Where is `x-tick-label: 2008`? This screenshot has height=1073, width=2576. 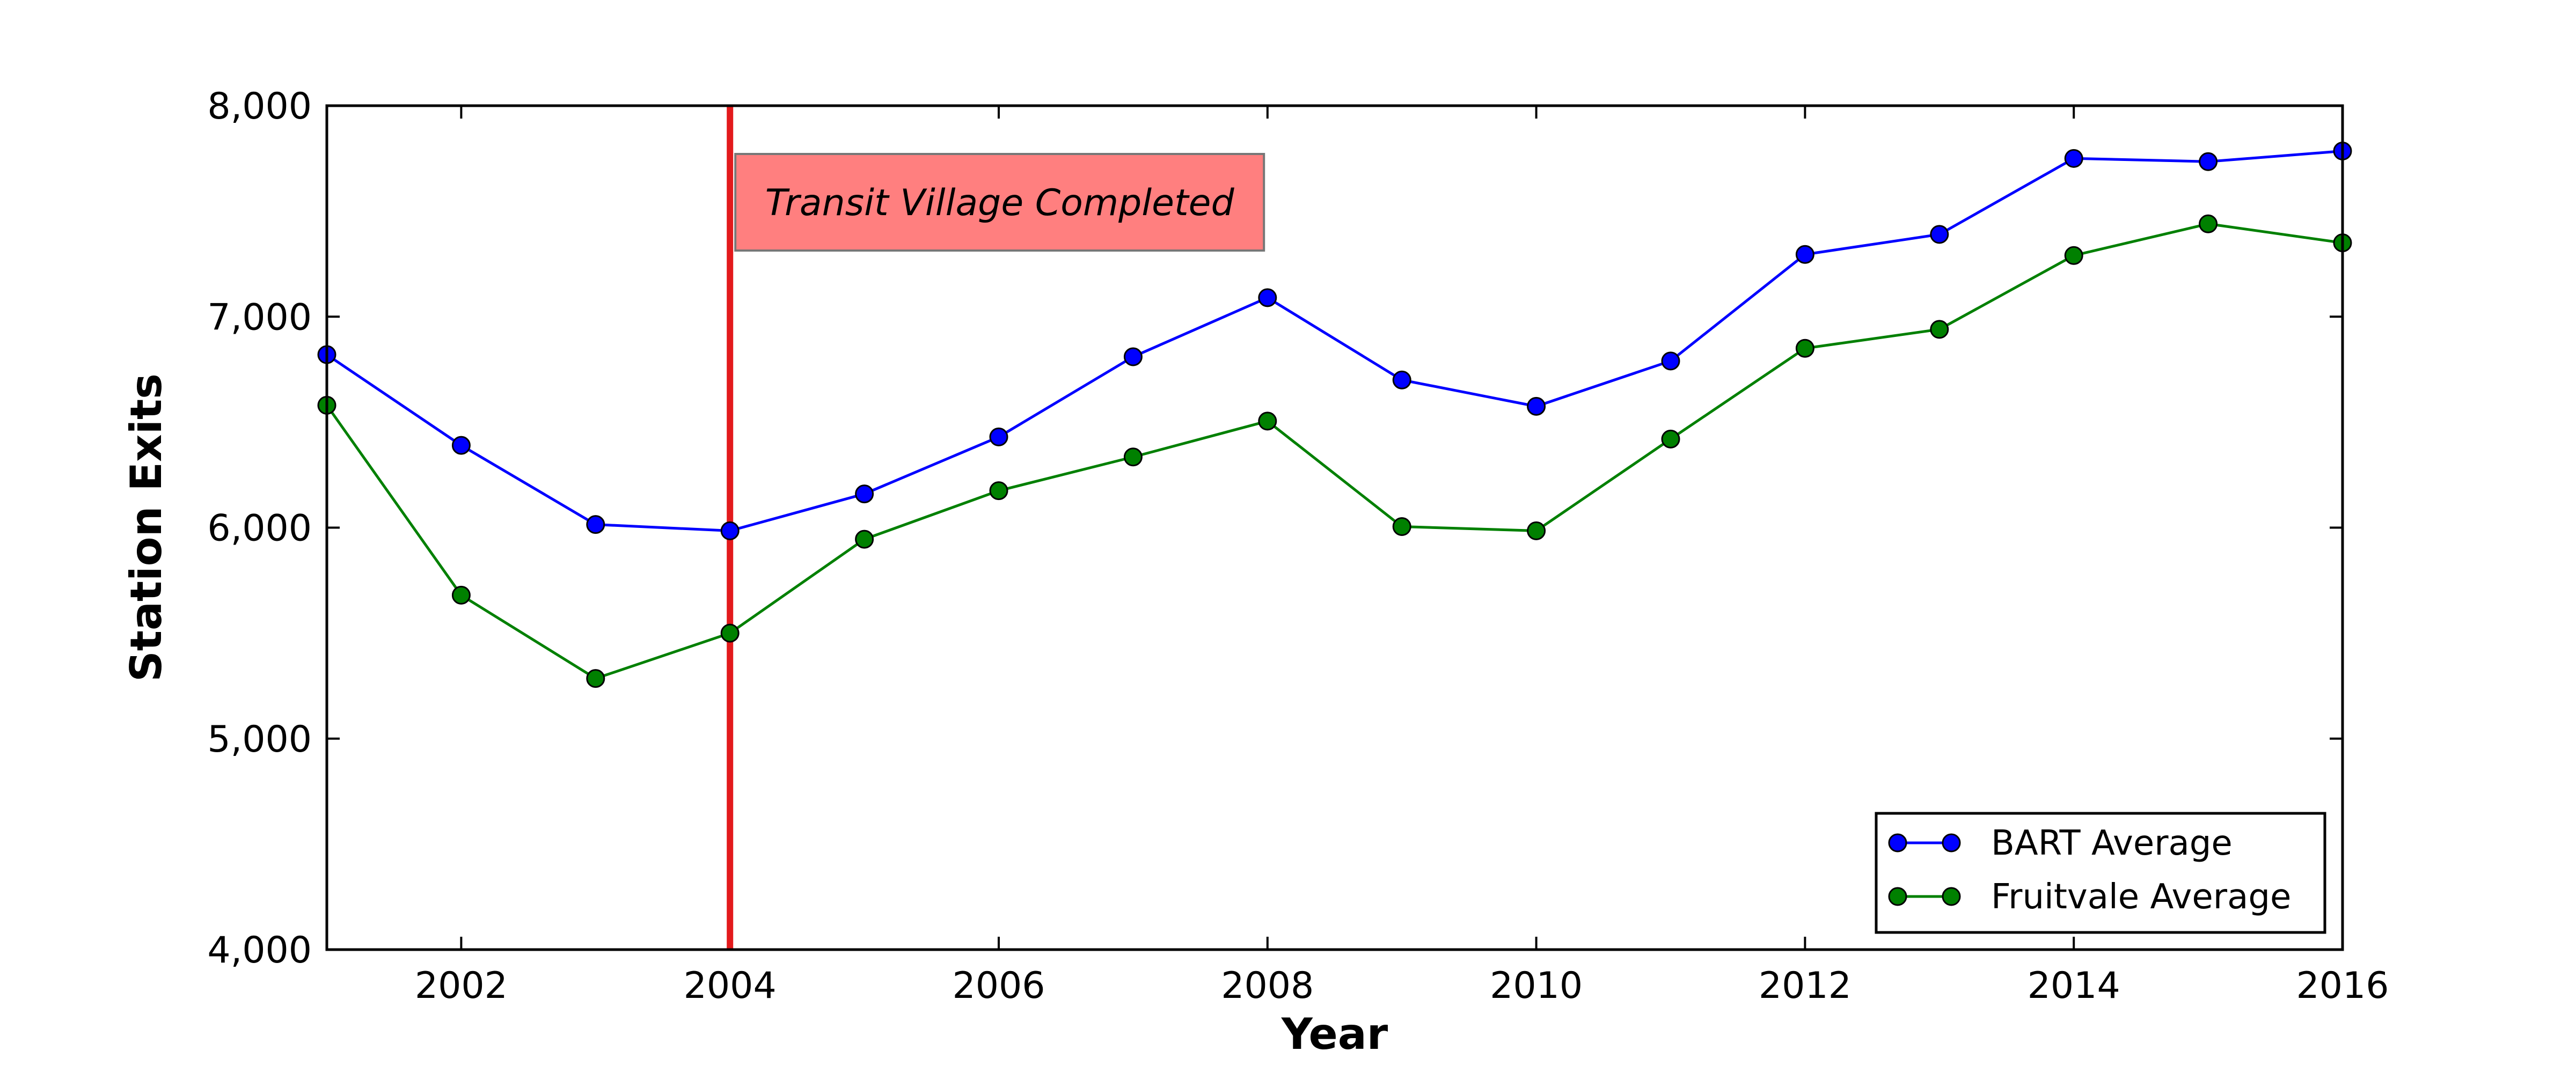
x-tick-label: 2008 is located at coordinates (1267, 986).